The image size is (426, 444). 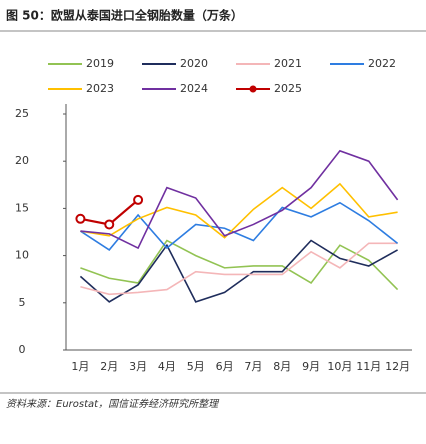 I want to click on legend-label: 2025, so click(x=288, y=88).